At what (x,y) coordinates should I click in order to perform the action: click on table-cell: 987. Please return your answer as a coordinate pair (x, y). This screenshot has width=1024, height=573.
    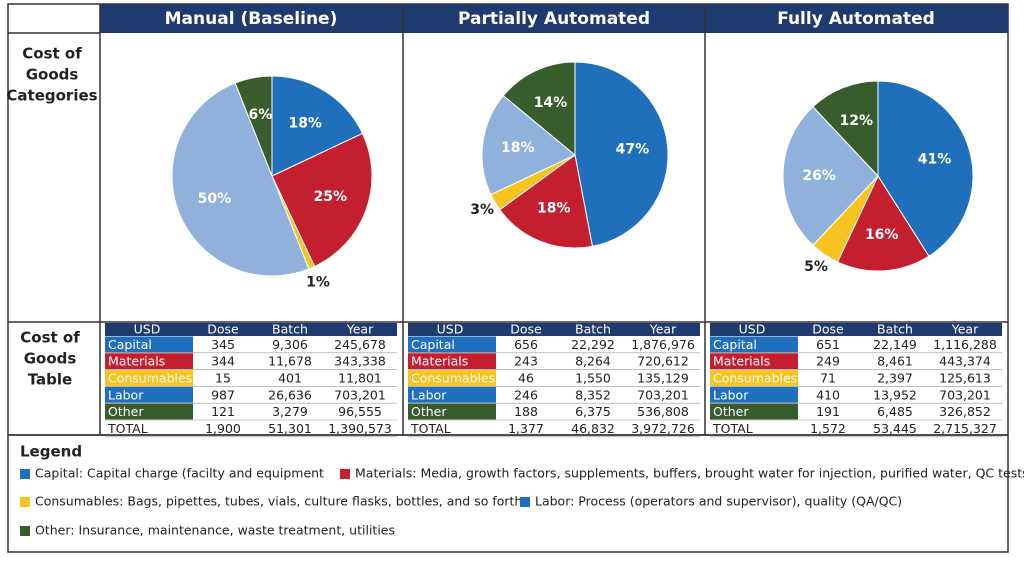
    Looking at the image, I should click on (223, 394).